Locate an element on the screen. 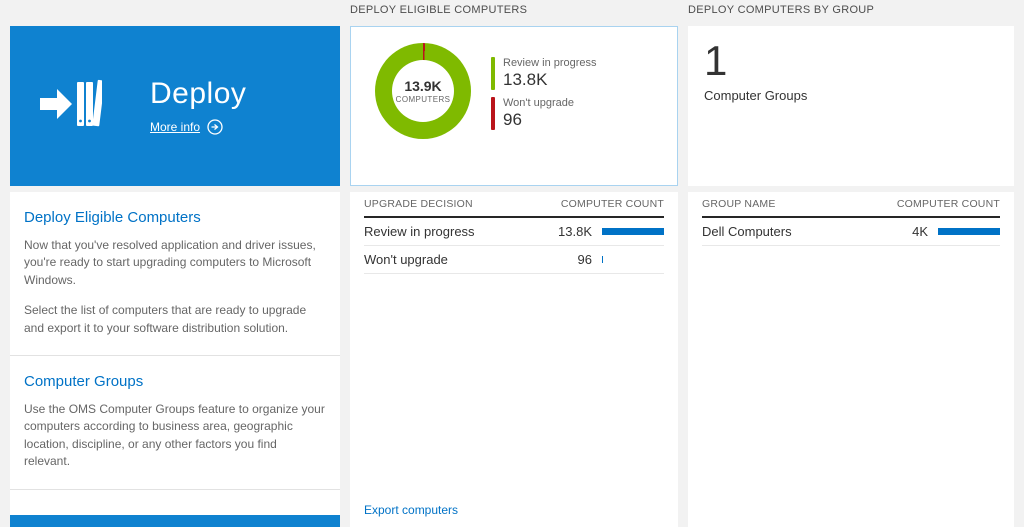 This screenshot has width=1024, height=527. group-count-label: Computer Groups is located at coordinates (756, 96).